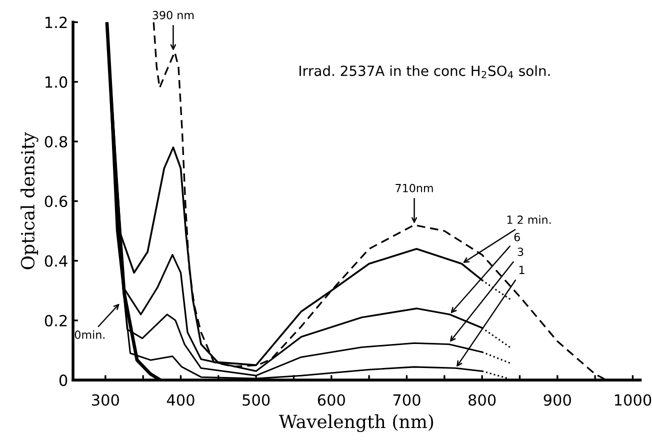  I want to click on annotation: 1 2 min., so click(529, 219).